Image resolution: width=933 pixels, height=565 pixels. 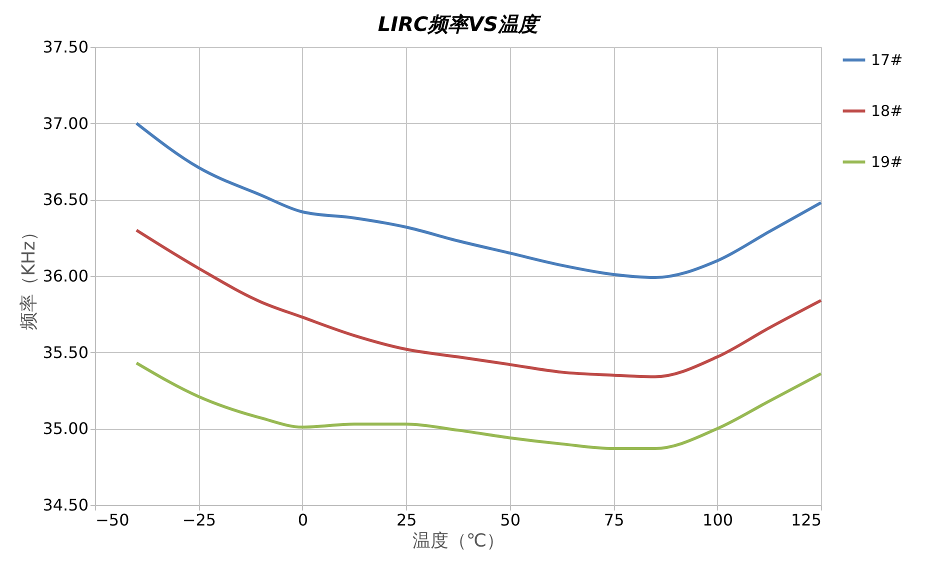 I want to click on legend-label: 18#, so click(x=887, y=111).